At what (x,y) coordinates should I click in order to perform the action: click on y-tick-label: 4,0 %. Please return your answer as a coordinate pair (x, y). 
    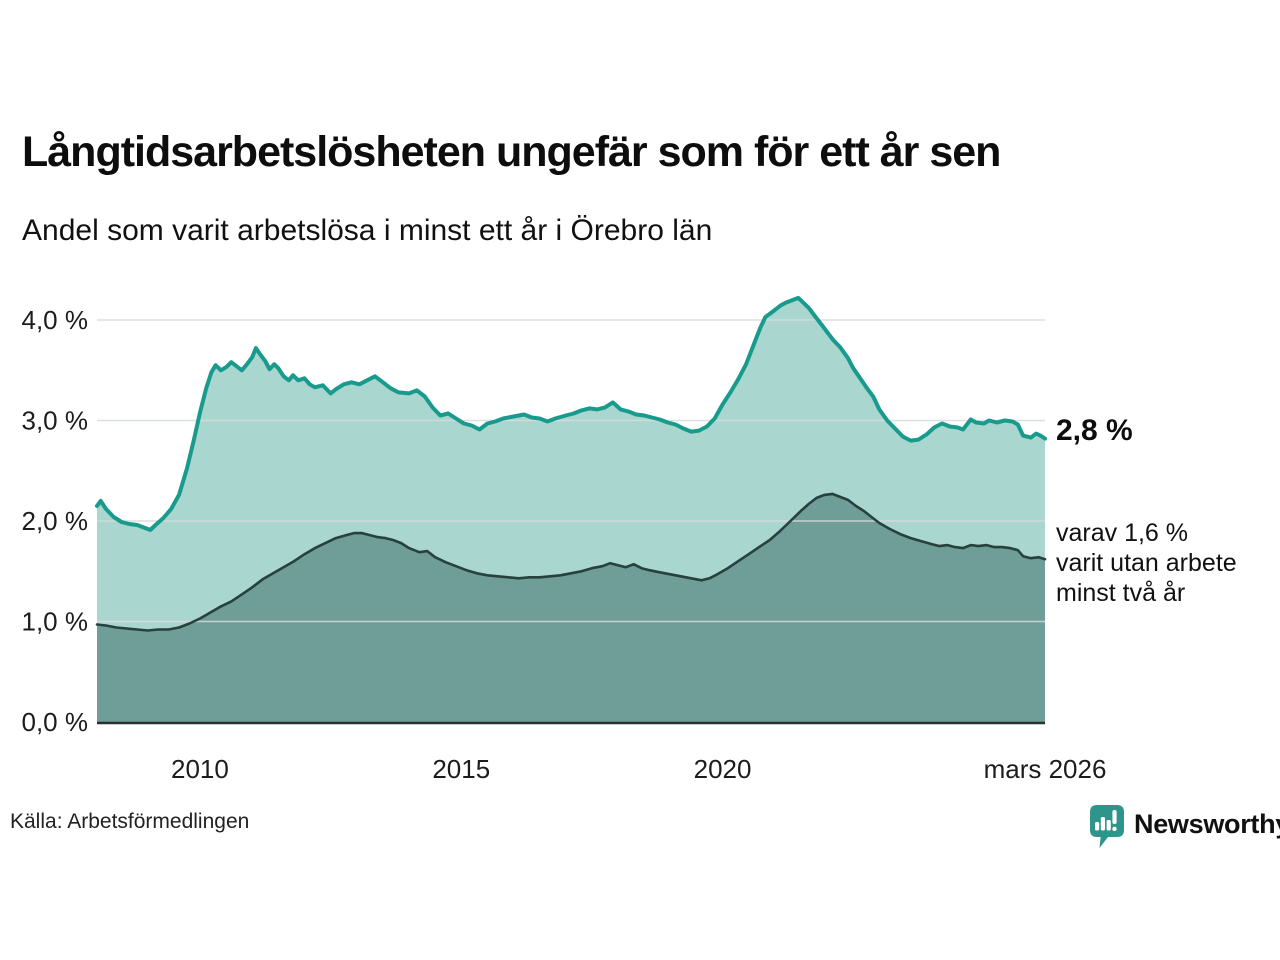
    Looking at the image, I should click on (55, 320).